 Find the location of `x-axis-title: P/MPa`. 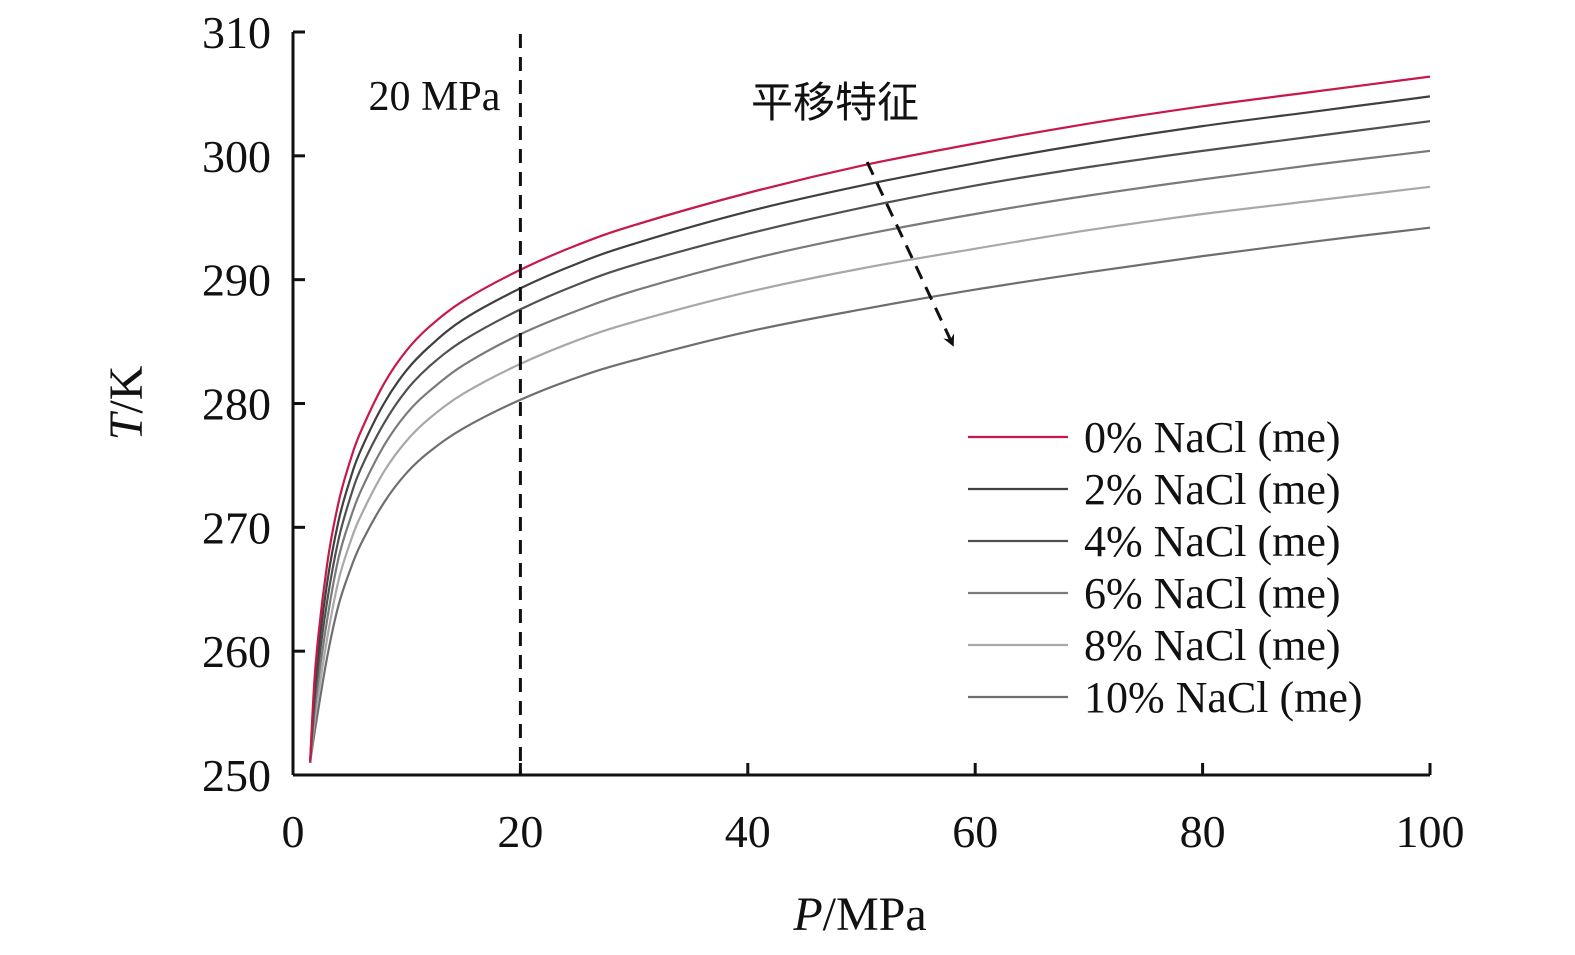

x-axis-title: P/MPa is located at coordinates (859, 914).